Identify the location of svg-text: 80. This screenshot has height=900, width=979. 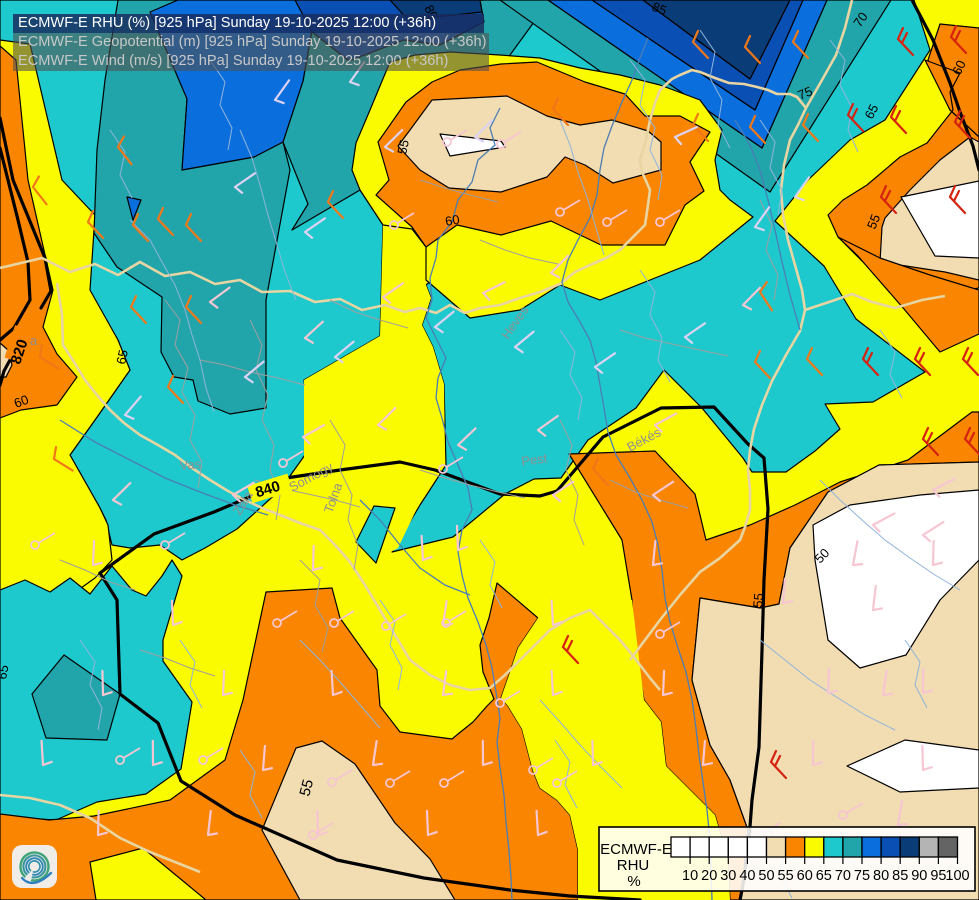
(881, 876).